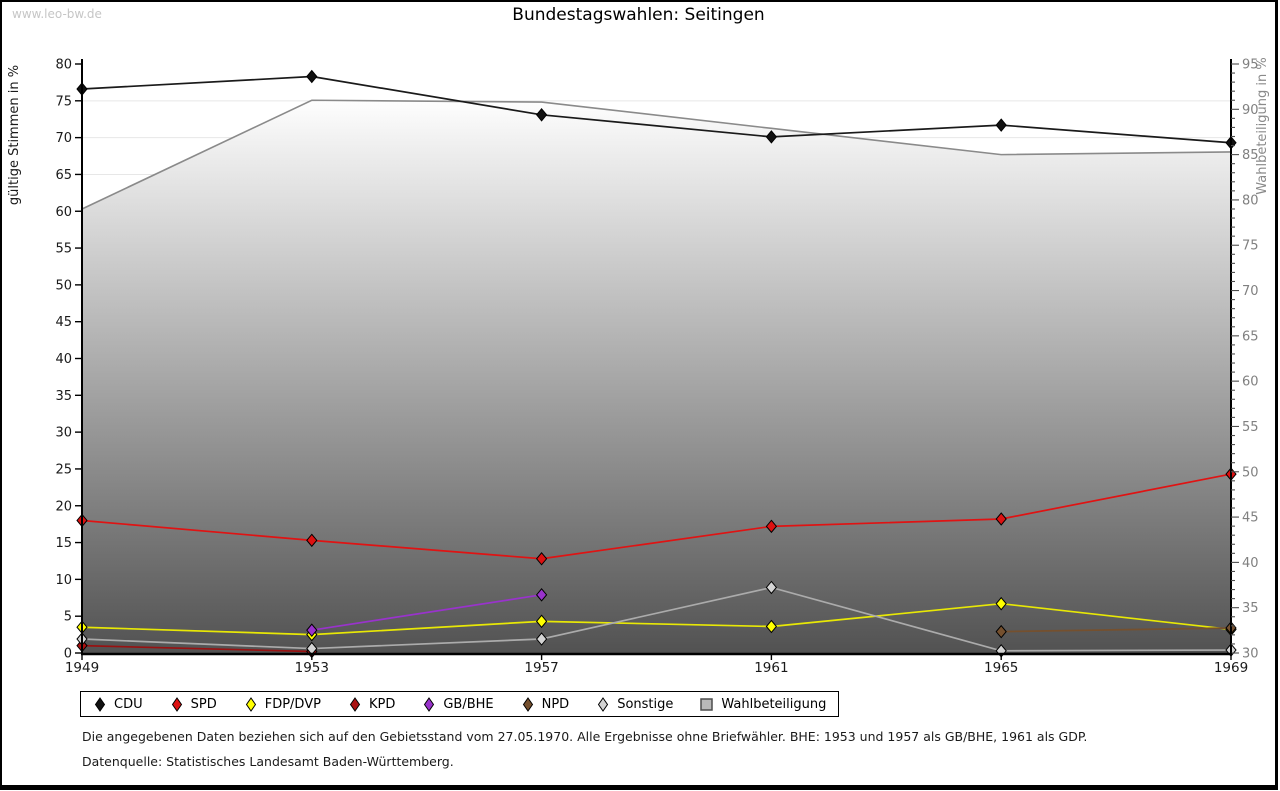  I want to click on left-tick-label-35: 35, so click(63, 396).